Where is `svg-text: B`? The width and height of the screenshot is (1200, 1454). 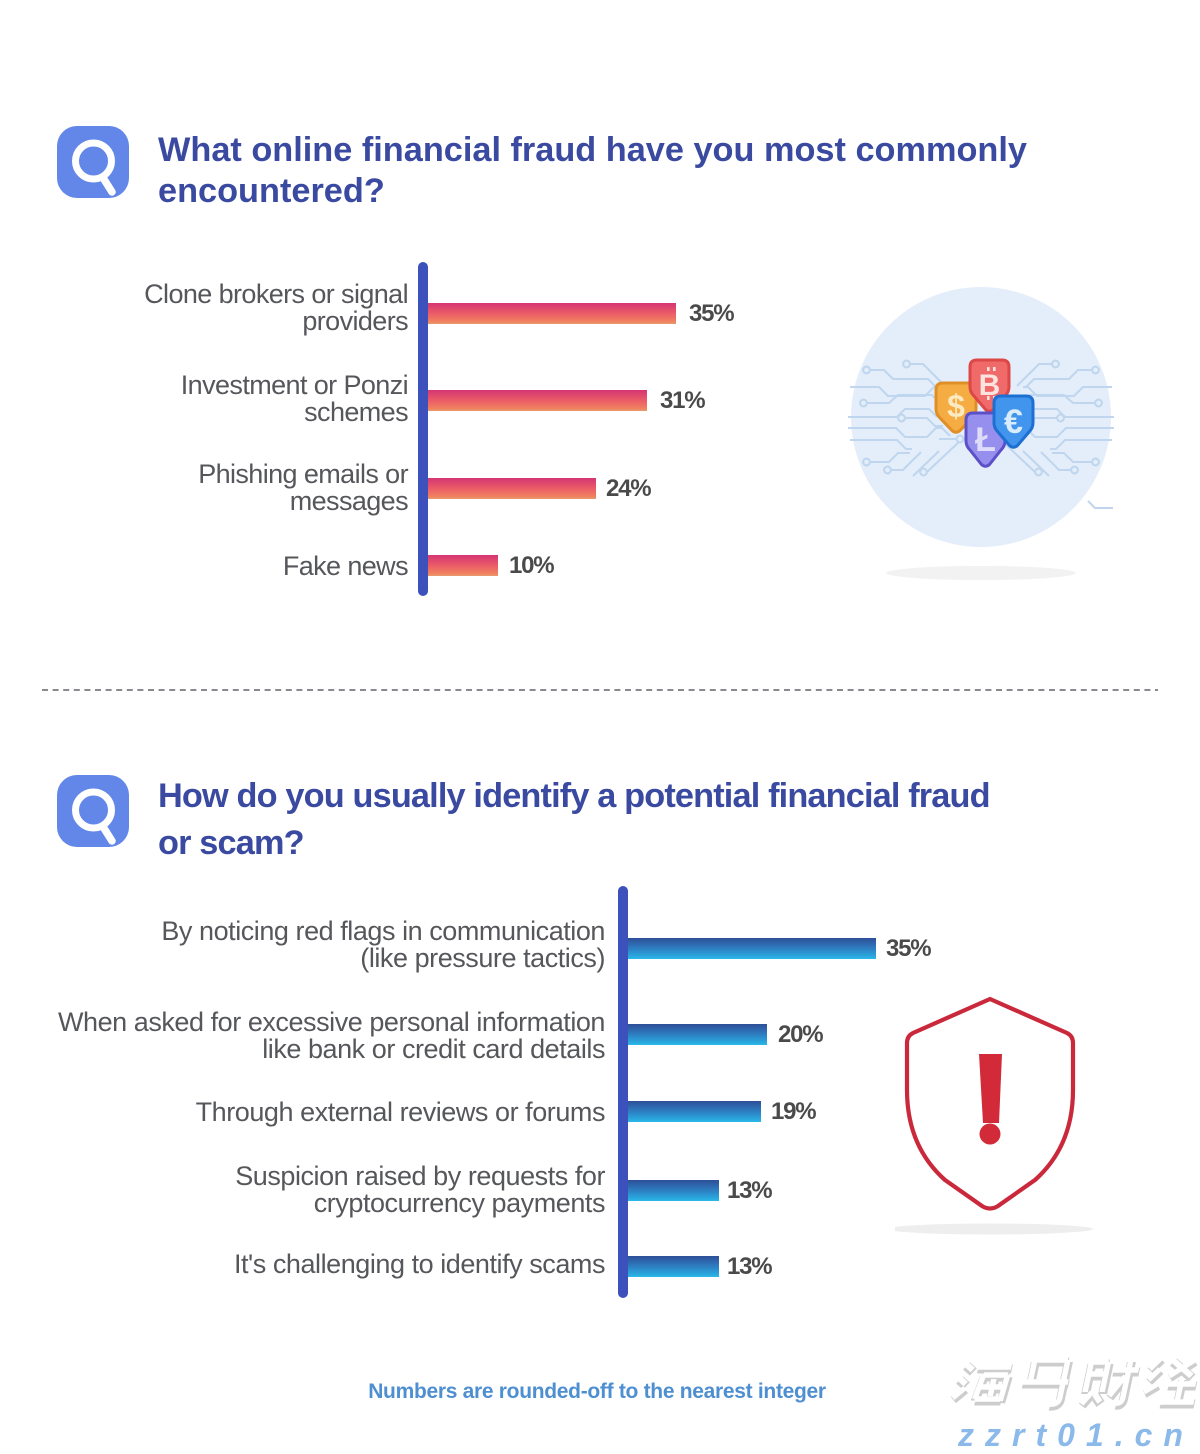
svg-text: B is located at coordinates (990, 385).